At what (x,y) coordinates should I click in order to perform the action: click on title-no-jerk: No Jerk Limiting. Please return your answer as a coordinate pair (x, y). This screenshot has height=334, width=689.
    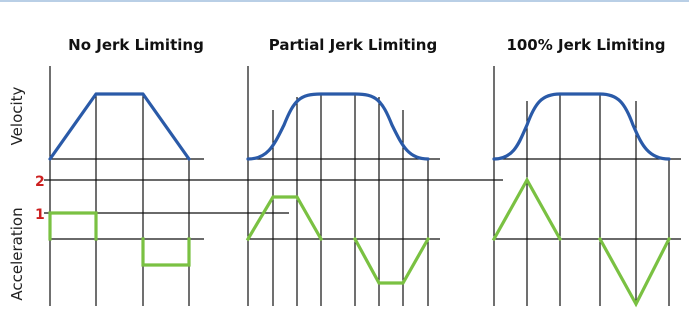
    Looking at the image, I should click on (136, 45).